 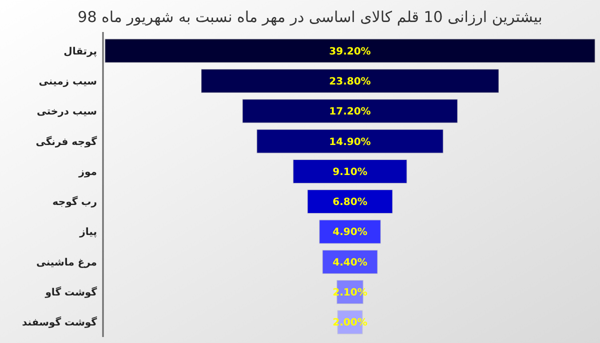 What do you see at coordinates (350, 232) in the screenshot?
I see `data-label: 4.90%` at bounding box center [350, 232].